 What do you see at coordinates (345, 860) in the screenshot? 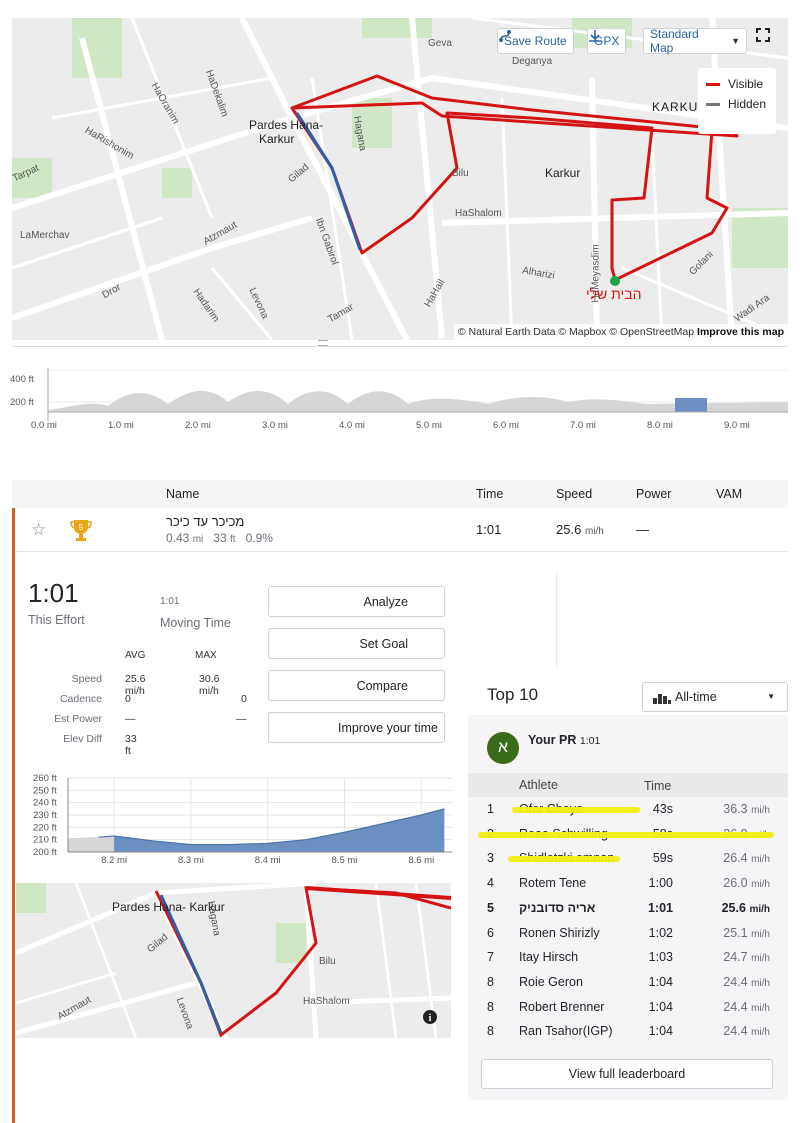
I see `x-tick-label: 8.5 mi` at bounding box center [345, 860].